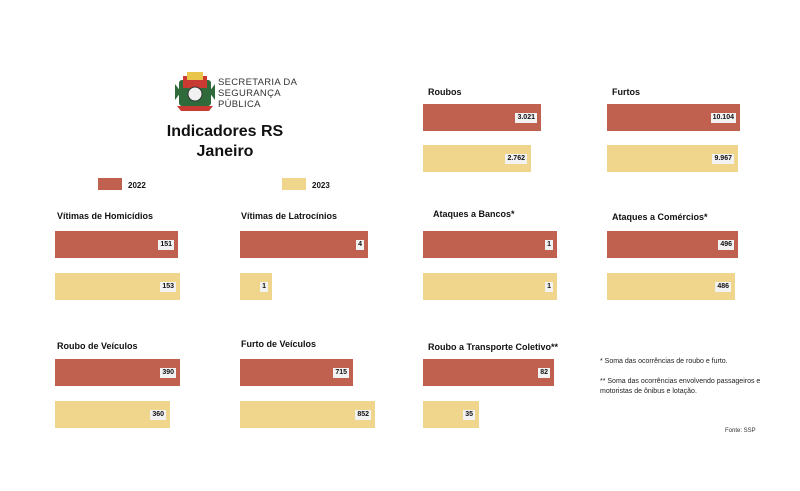 The width and height of the screenshot is (800, 491). Describe the element at coordinates (168, 286) in the screenshot. I see `data-label-vitimas-de-homicidios-2023: 153` at that location.